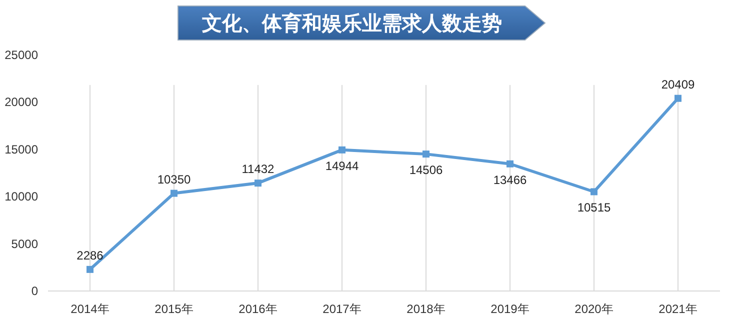 The width and height of the screenshot is (729, 320). I want to click on data-label: 14944, so click(342, 165).